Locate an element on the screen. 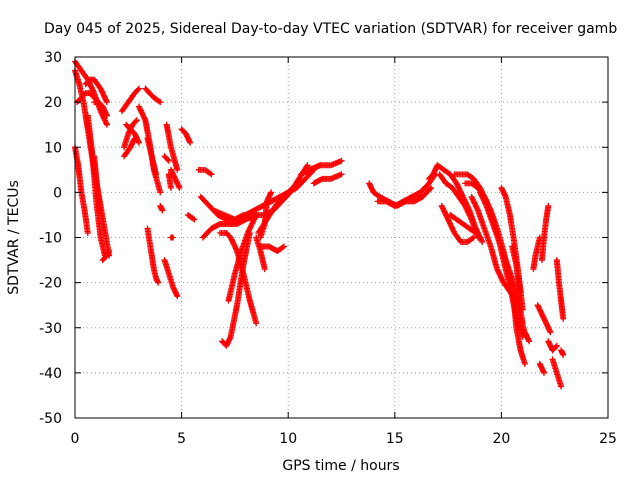 The image size is (640, 480). x-tick-label: 15 is located at coordinates (395, 439).